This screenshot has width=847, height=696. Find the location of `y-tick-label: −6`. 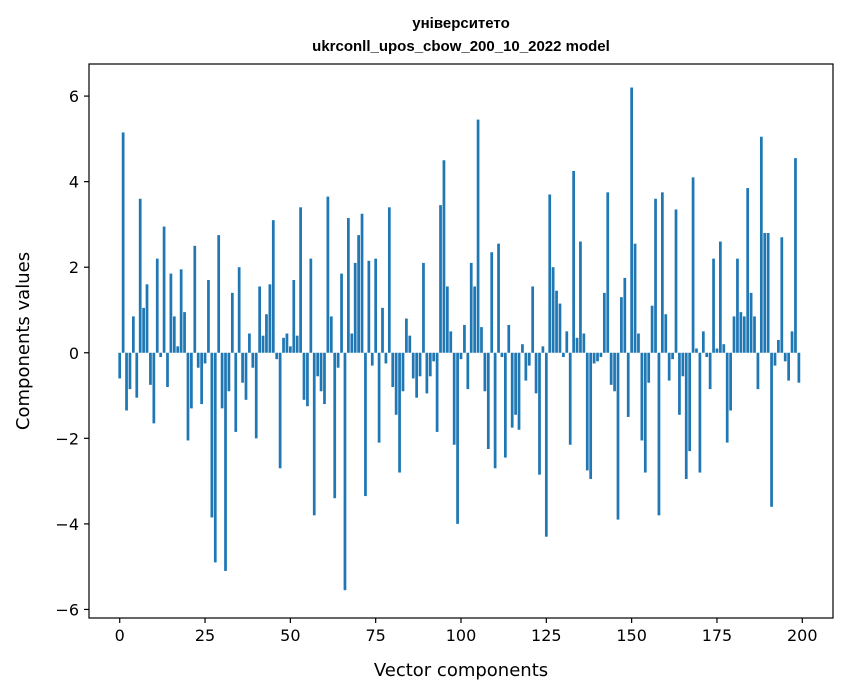

y-tick-label: −6 is located at coordinates (67, 609).